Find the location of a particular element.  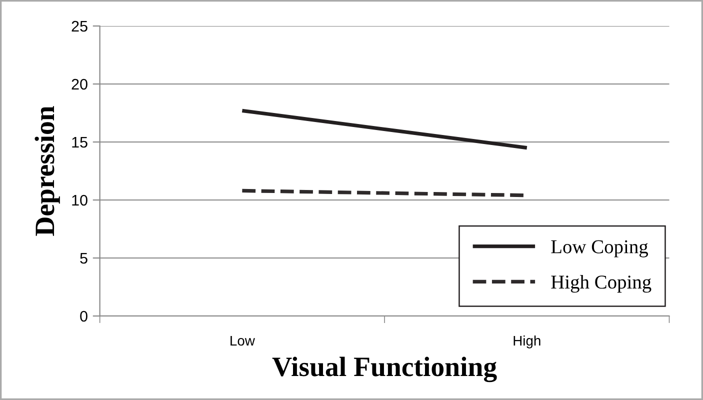

y-tick-label: 10 is located at coordinates (80, 200).